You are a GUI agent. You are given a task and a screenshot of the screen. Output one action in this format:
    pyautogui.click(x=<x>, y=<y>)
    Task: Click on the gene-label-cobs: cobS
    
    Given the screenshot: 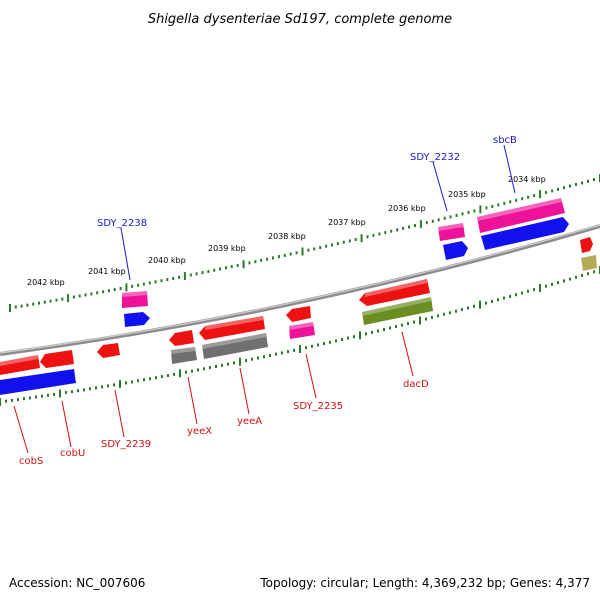 What is the action you would take?
    pyautogui.click(x=31, y=461)
    